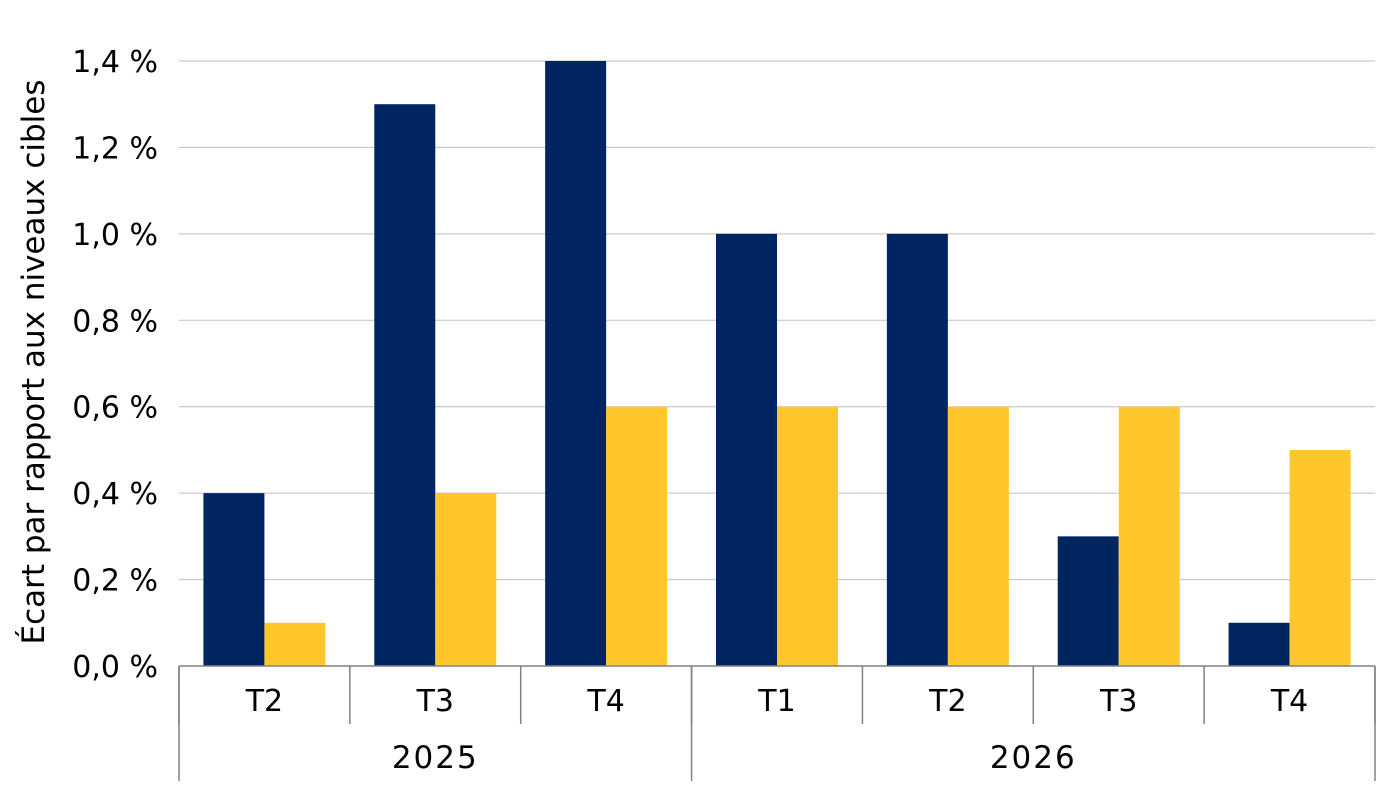 The image size is (1380, 800). I want to click on y-tick-label: 1,4 %, so click(115, 62).